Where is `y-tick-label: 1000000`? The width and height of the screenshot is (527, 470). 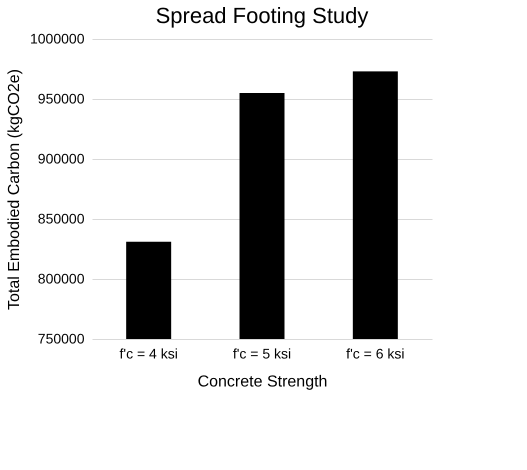 y-tick-label: 1000000 is located at coordinates (57, 38).